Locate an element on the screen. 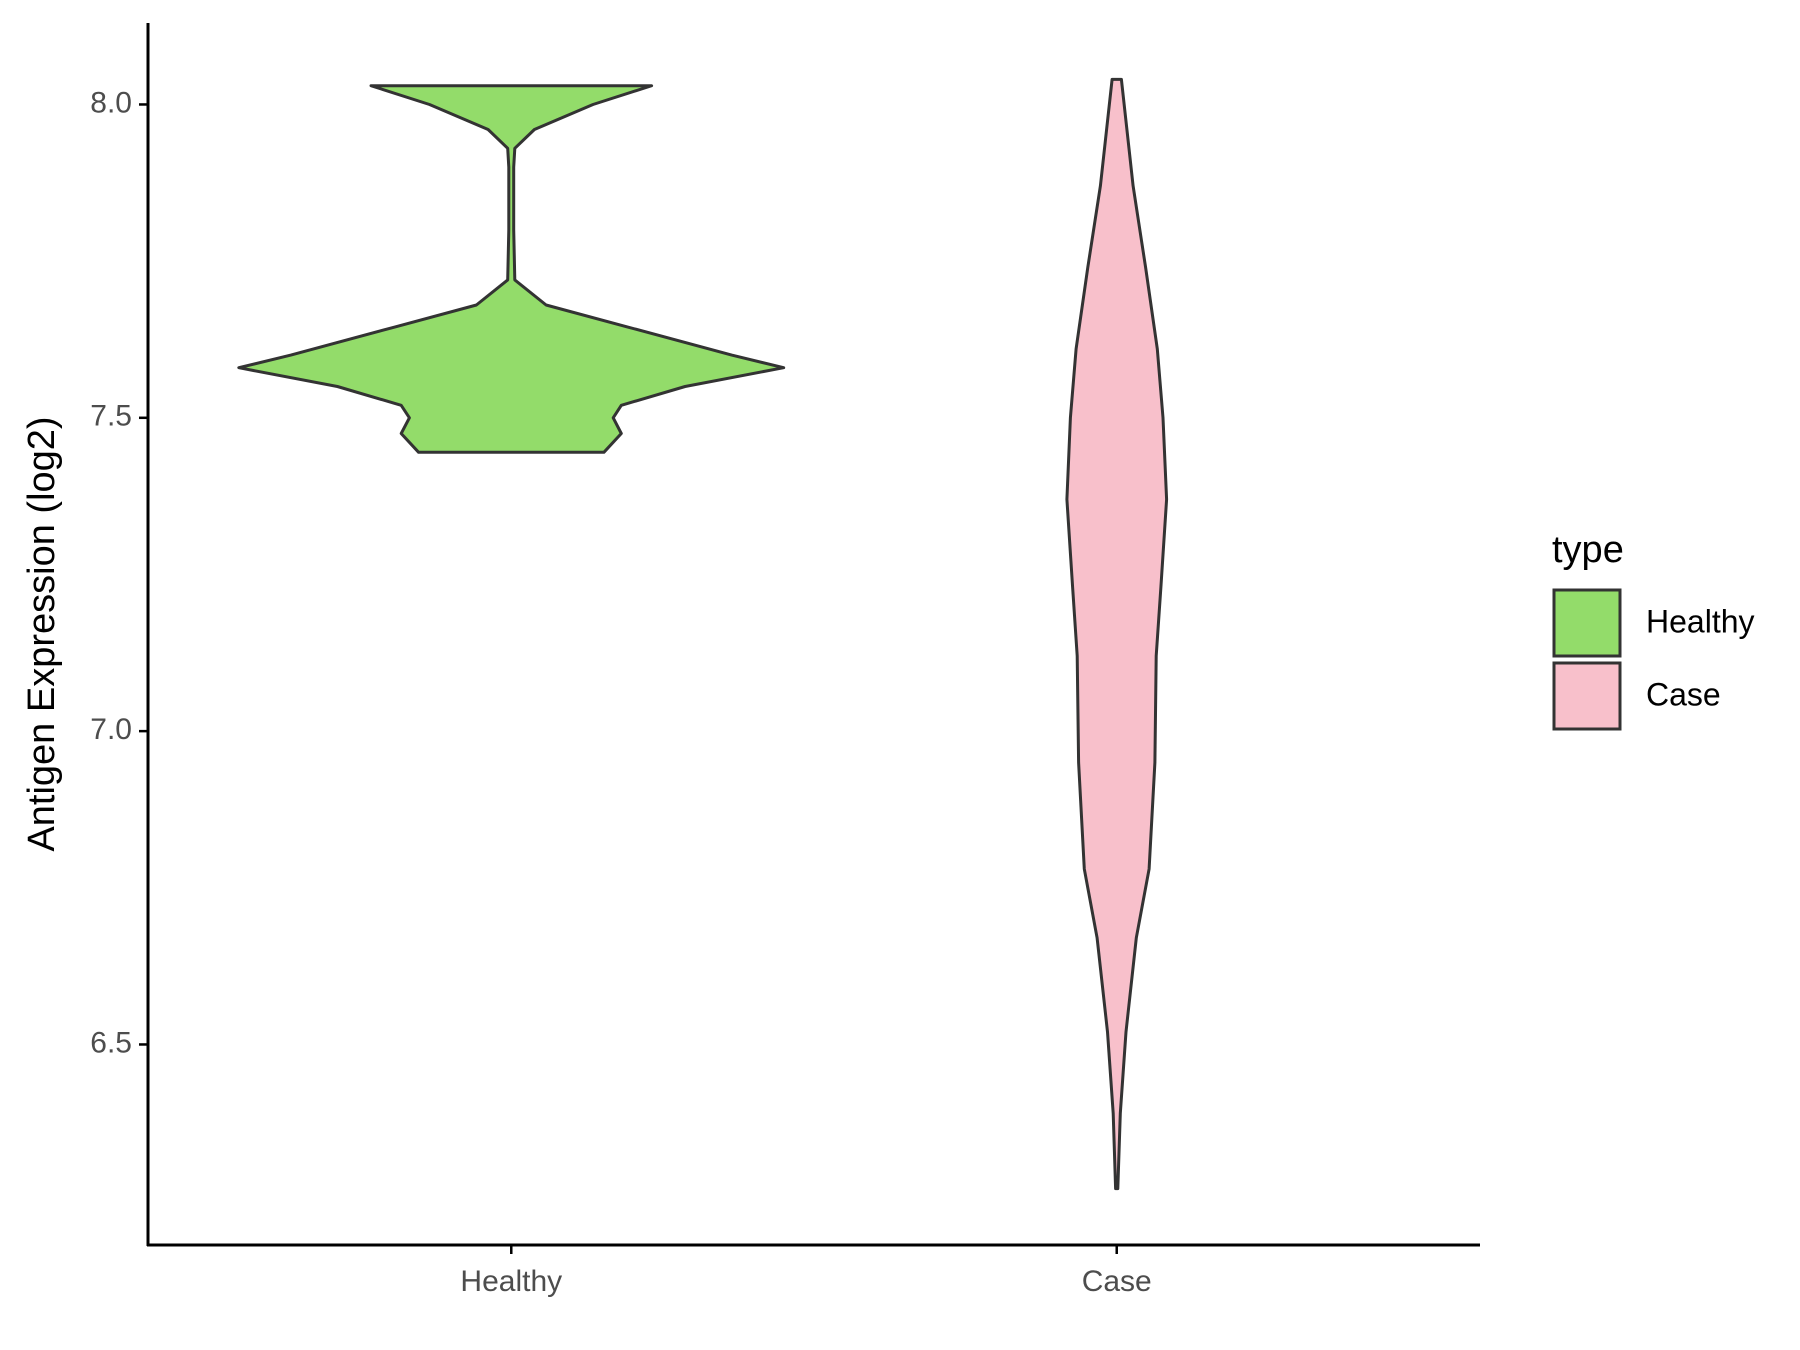 The image size is (1800, 1350). y-tick-label: 7.0 is located at coordinates (111, 729).